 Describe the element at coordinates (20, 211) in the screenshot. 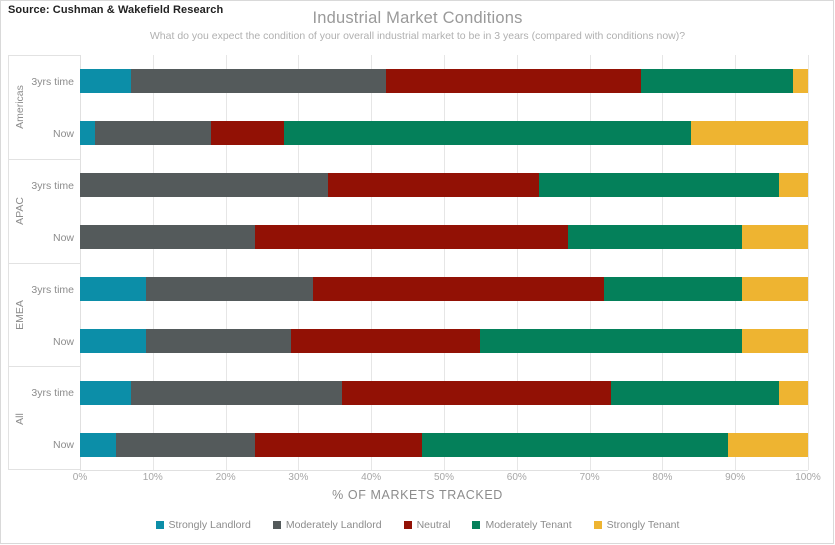

I see `region-label: APAC` at that location.